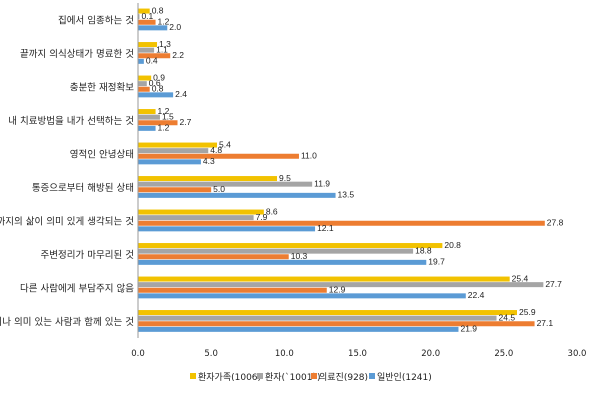  What do you see at coordinates (325, 228) in the screenshot?
I see `data-label: 12.1` at bounding box center [325, 228].